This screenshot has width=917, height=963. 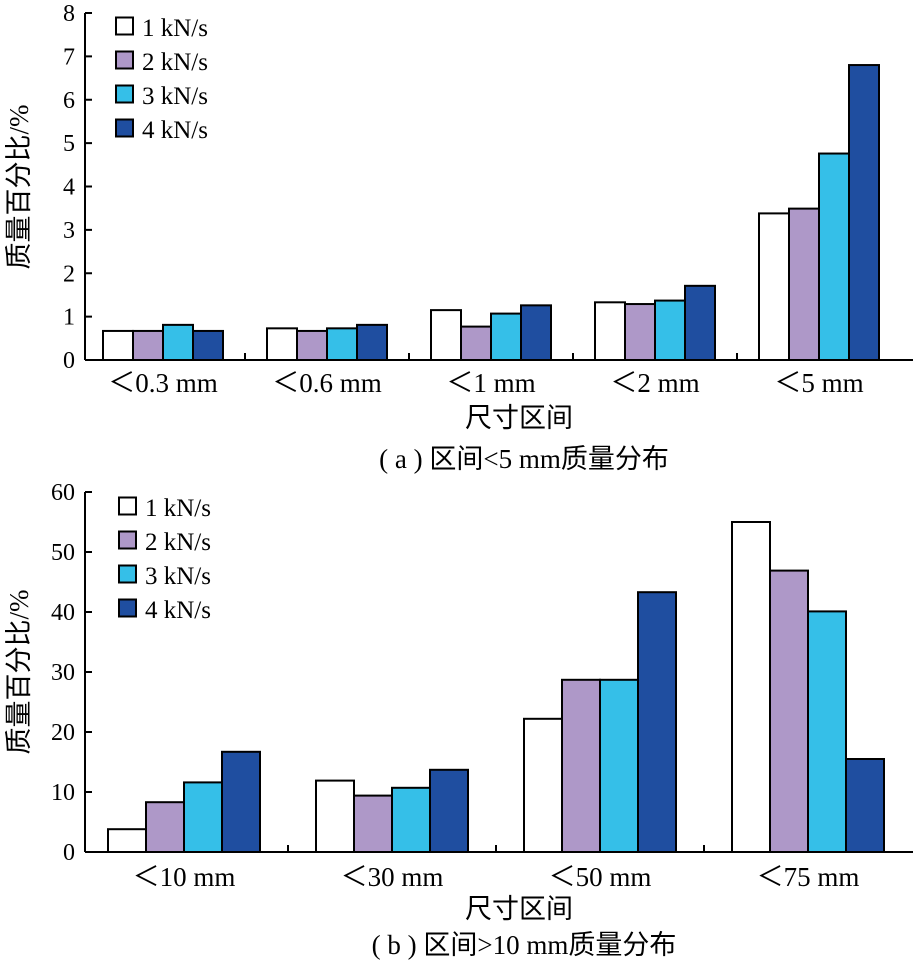 What do you see at coordinates (63, 673) in the screenshot?
I see `y-tick-label: 30` at bounding box center [63, 673].